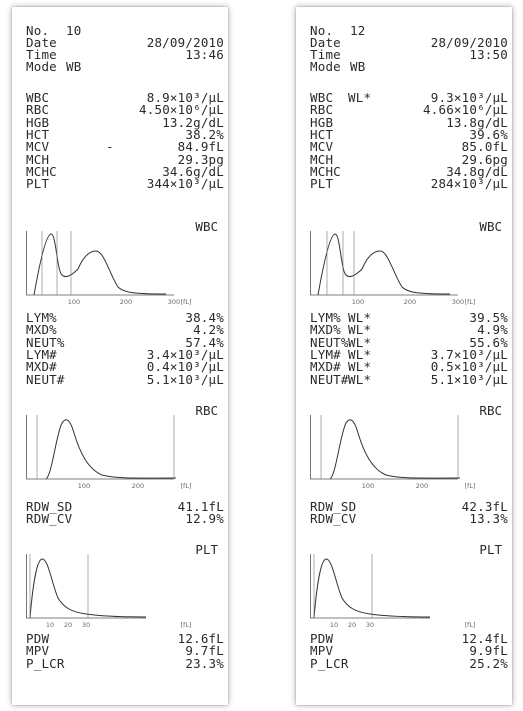 This screenshot has height=711, width=523. I want to click on flag-marker: -, so click(110, 147).